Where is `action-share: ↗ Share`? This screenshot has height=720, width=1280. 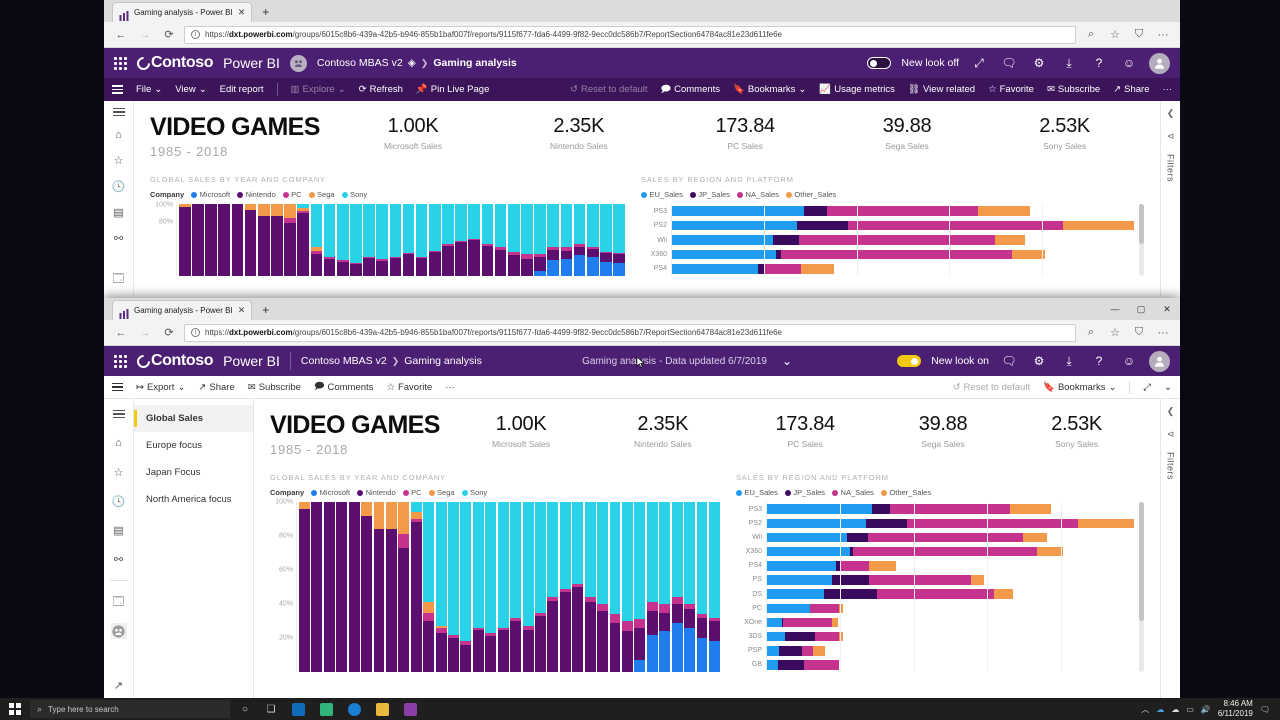
action-share: ↗ Share is located at coordinates (1131, 89).